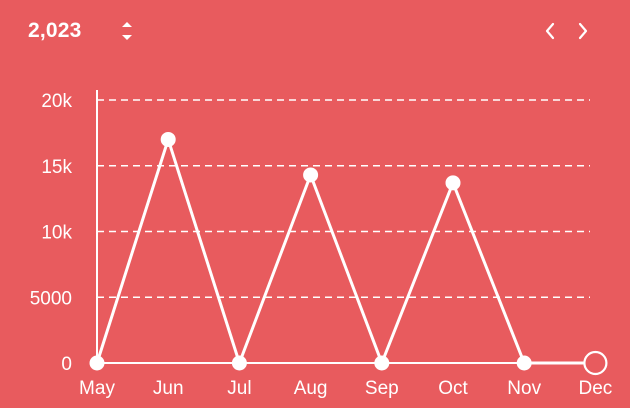 The height and width of the screenshot is (408, 630). I want to click on x-tick-label: Oct, so click(453, 388).